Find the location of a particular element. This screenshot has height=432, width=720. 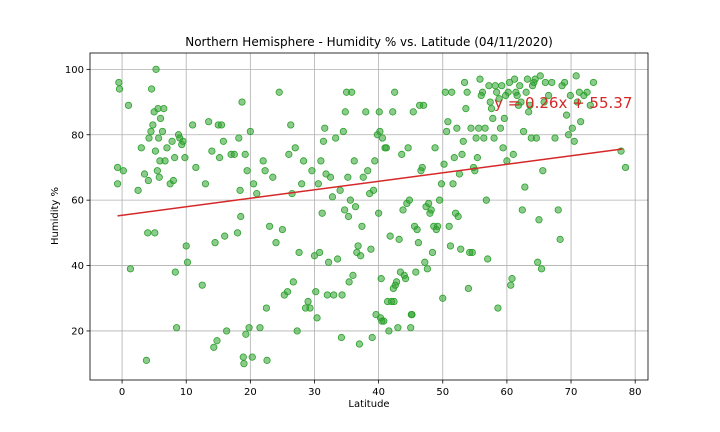

y-tick-label: 60 is located at coordinates (77, 201).